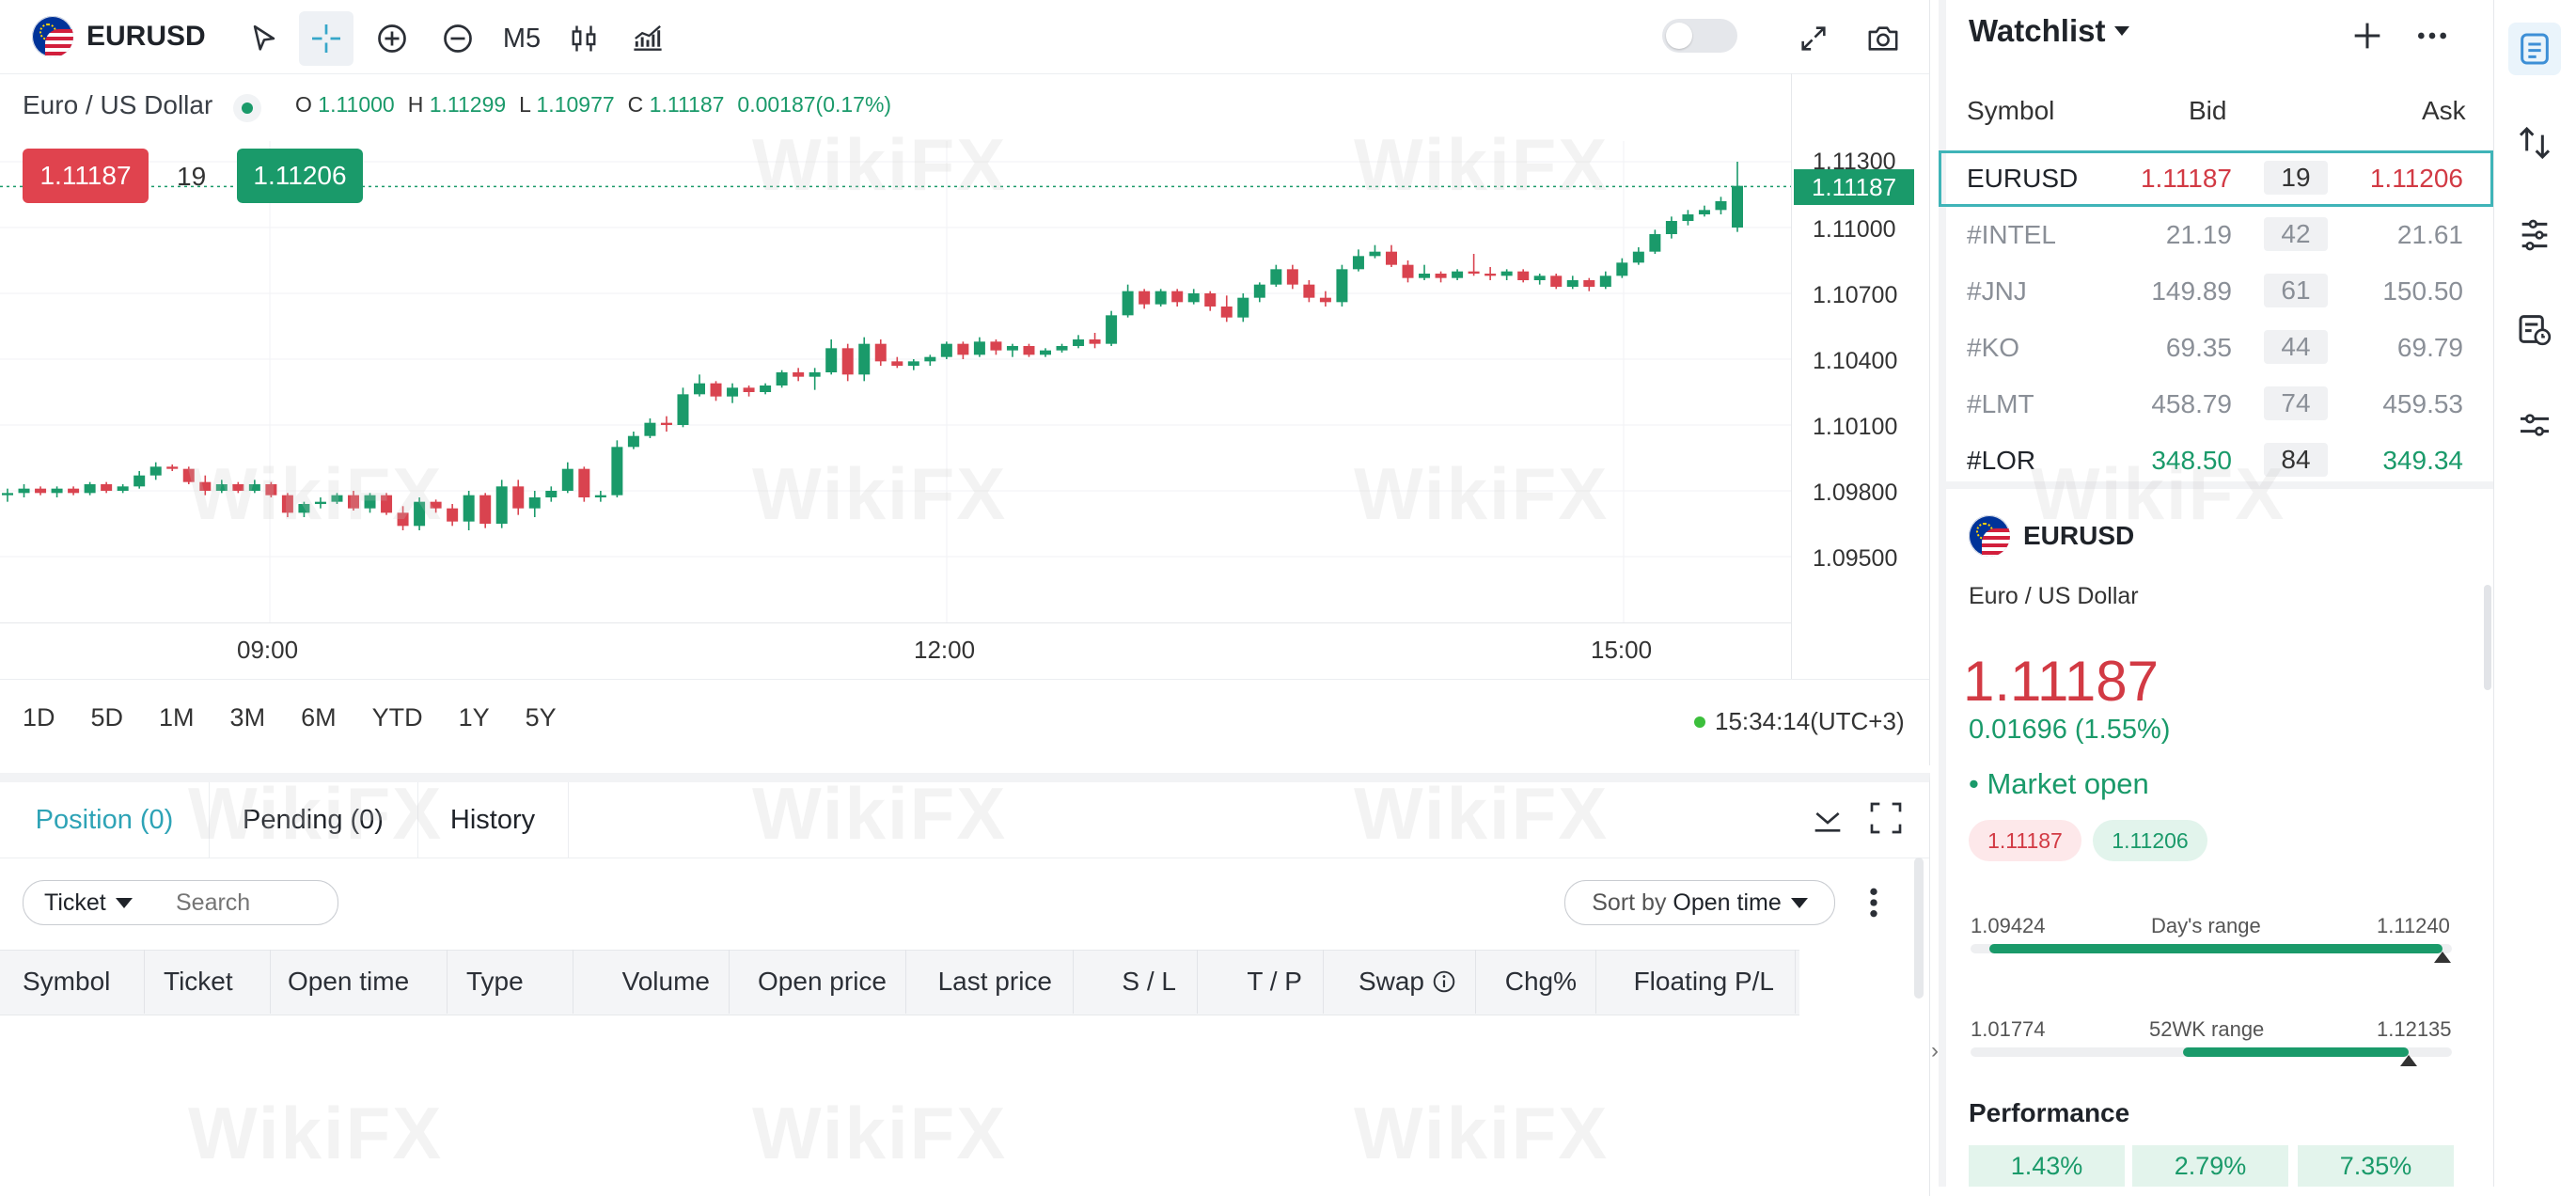 This screenshot has height=1196, width=2576. I want to click on mode-toggle, so click(1700, 36).